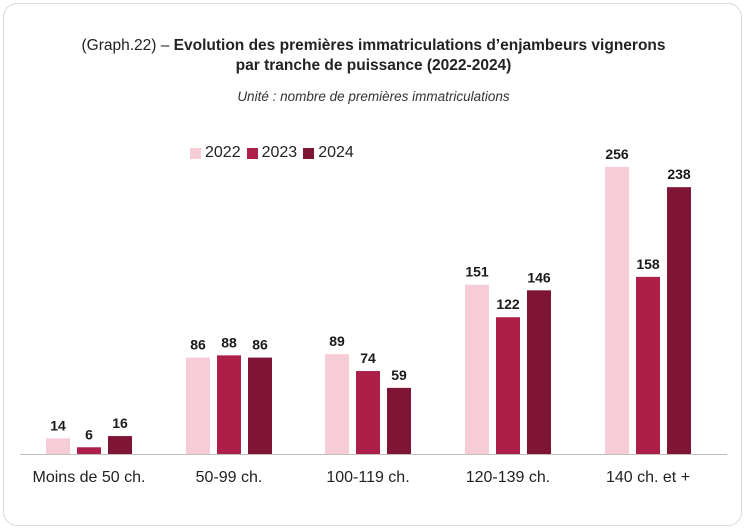 Image resolution: width=747 pixels, height=531 pixels. I want to click on legend: 2022 2023 2024, so click(275, 153).